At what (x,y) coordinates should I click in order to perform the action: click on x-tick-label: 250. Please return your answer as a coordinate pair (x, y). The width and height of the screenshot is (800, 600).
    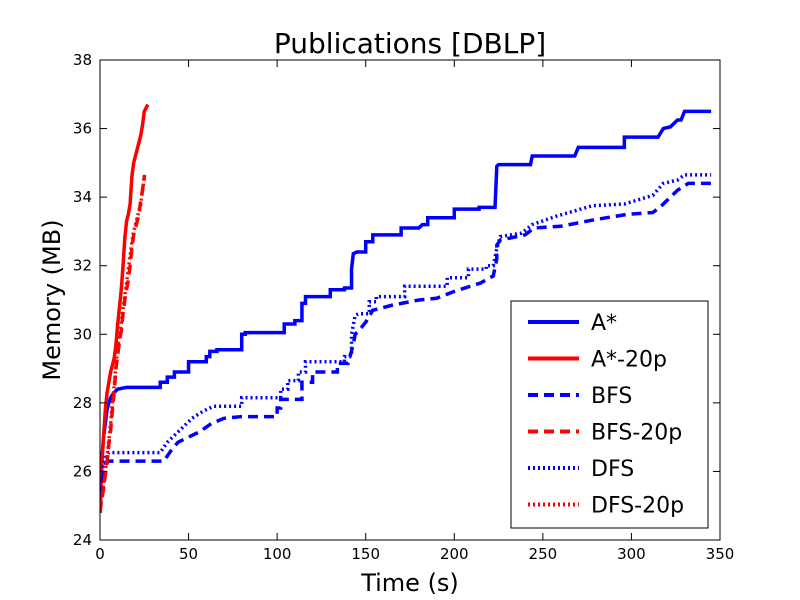
    Looking at the image, I should click on (543, 554).